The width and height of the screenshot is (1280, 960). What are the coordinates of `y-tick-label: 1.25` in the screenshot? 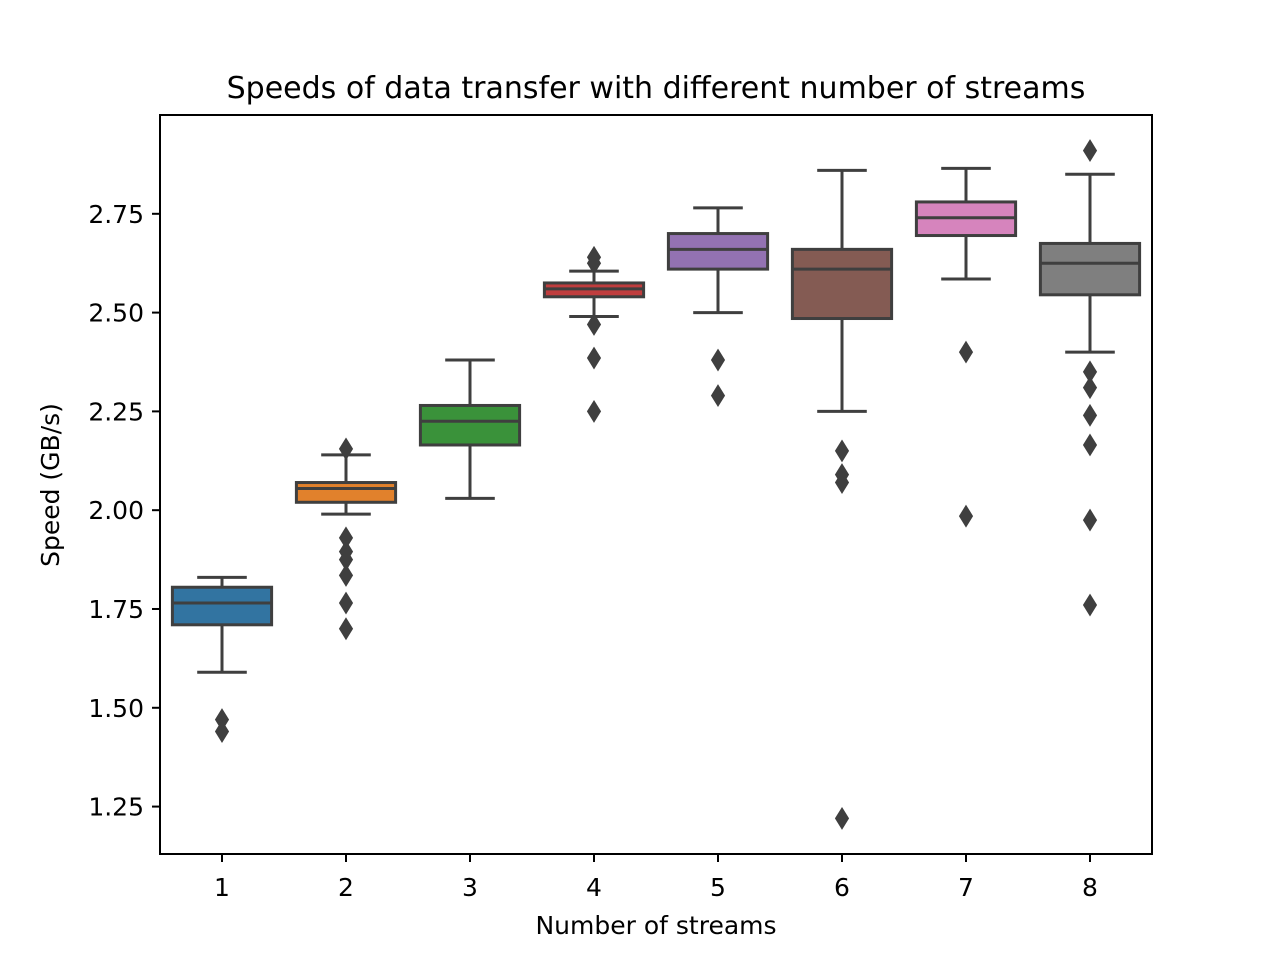 It's located at (116, 807).